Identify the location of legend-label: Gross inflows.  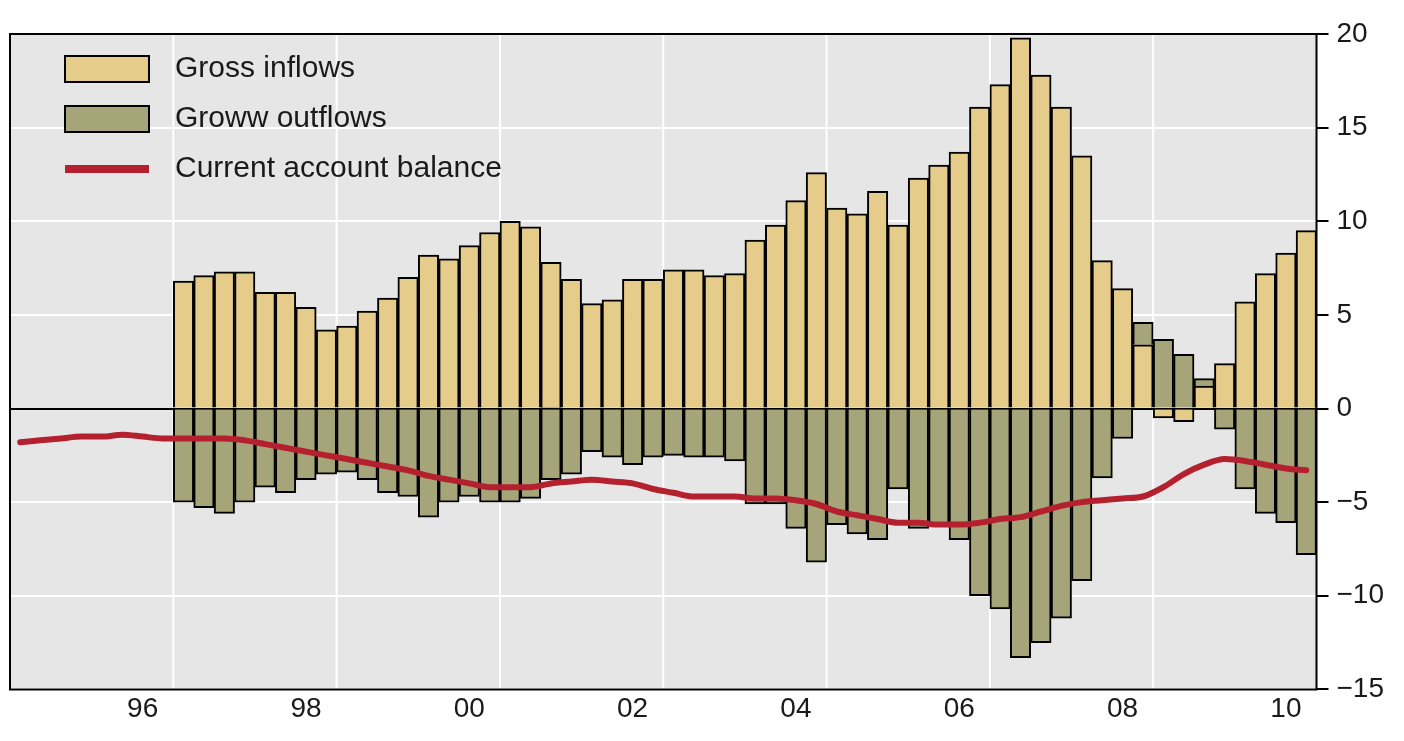
(265, 67).